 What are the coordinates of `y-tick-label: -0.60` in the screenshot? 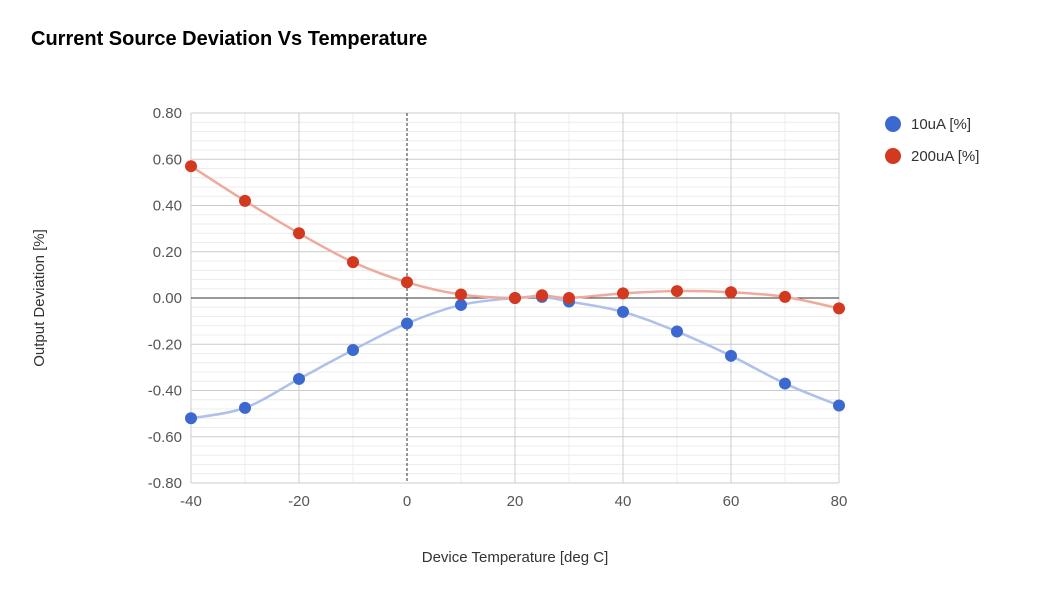 It's located at (165, 437).